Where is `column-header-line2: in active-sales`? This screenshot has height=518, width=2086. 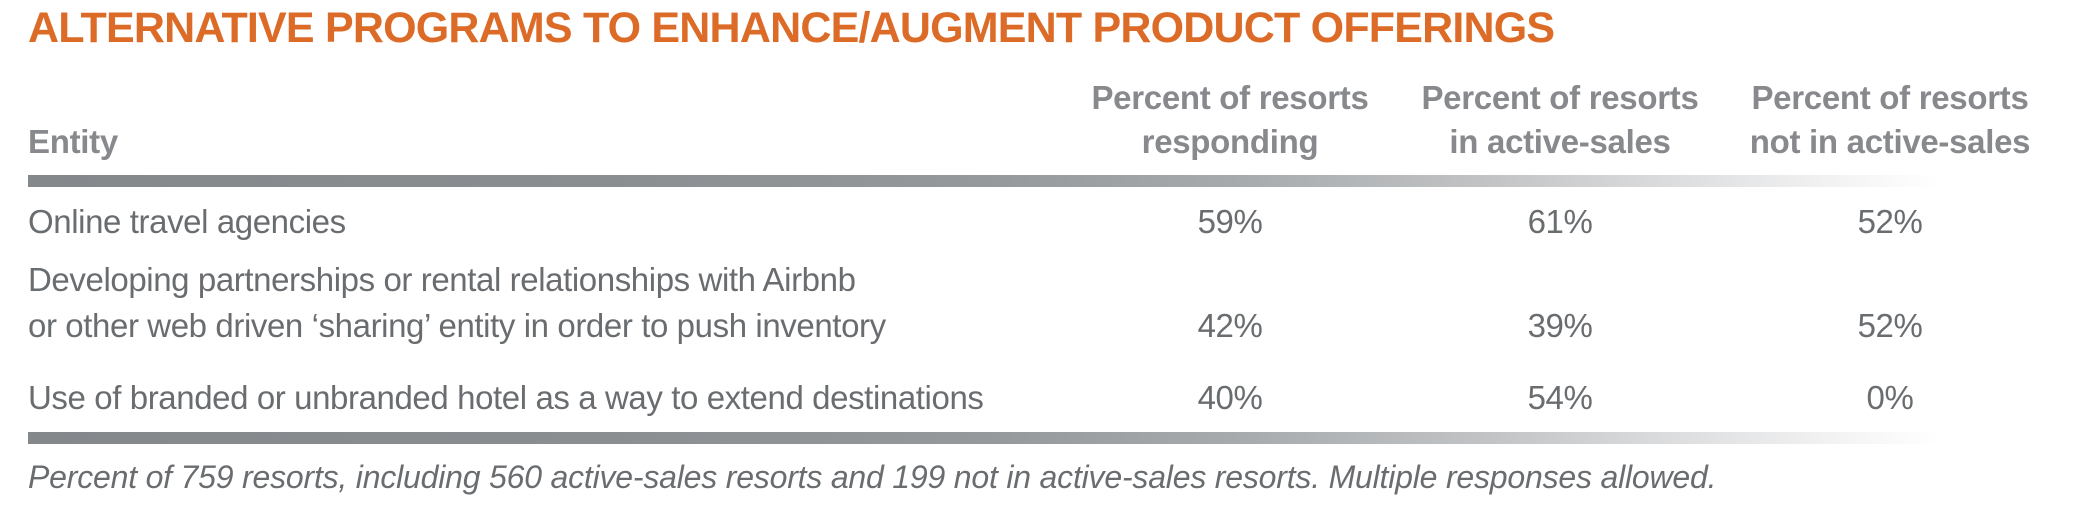
column-header-line2: in active-sales is located at coordinates (1560, 141).